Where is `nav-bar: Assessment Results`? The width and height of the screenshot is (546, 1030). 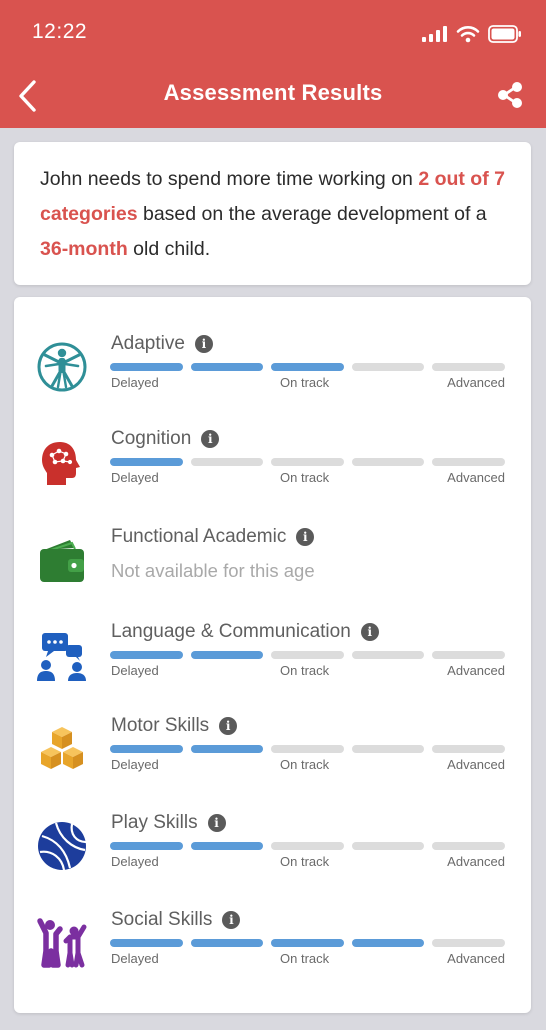 nav-bar: Assessment Results is located at coordinates (273, 97).